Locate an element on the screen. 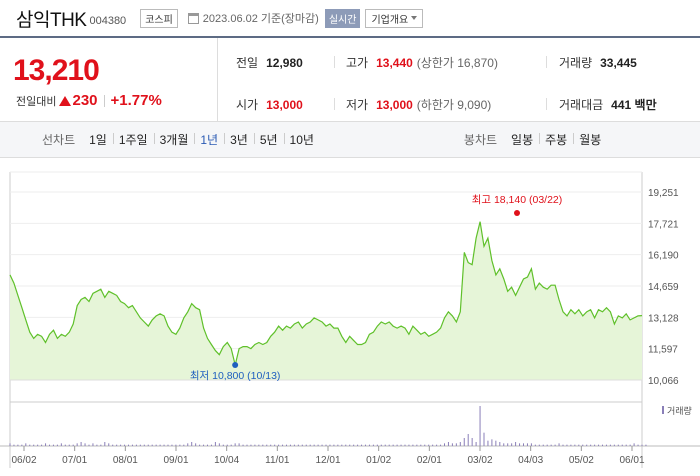 The image size is (700, 476). company-info-label: 기업개요 is located at coordinates (390, 20).